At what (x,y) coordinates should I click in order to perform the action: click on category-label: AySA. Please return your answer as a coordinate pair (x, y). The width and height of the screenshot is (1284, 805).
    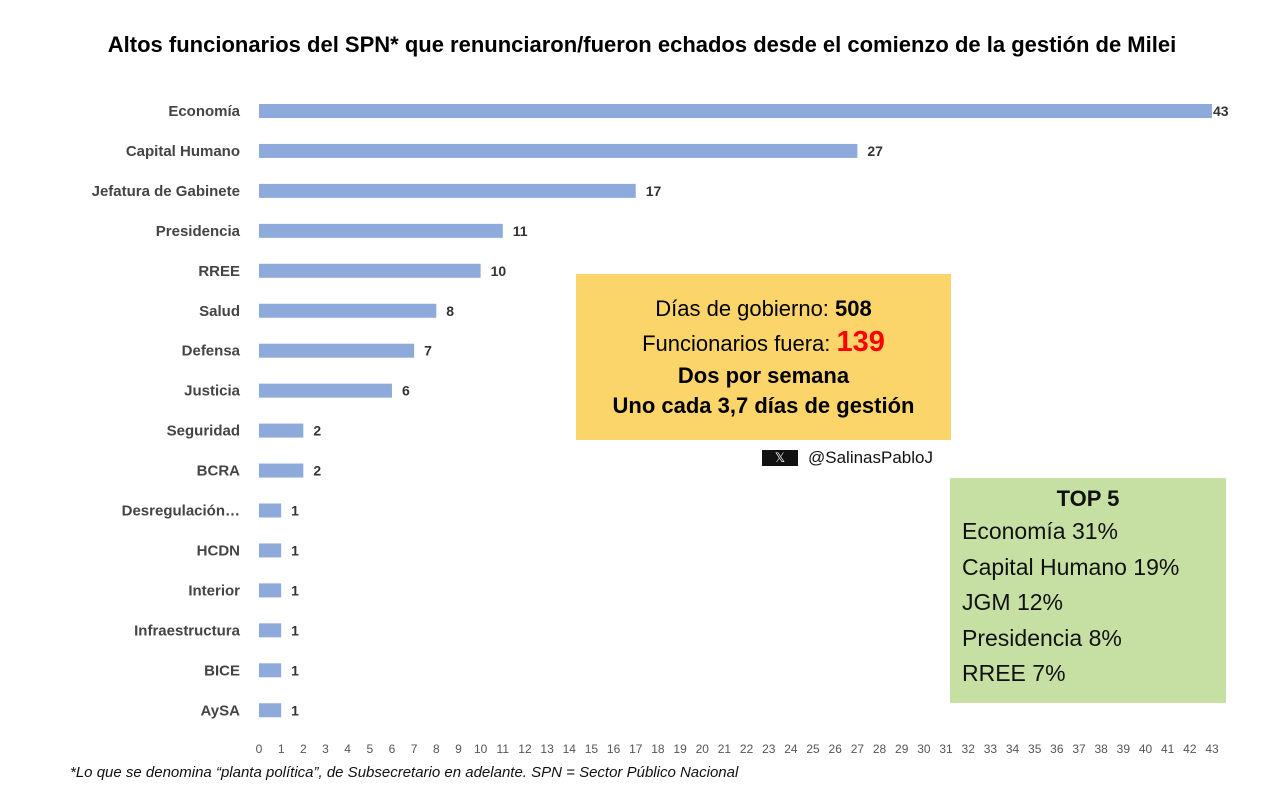
    Looking at the image, I should click on (221, 710).